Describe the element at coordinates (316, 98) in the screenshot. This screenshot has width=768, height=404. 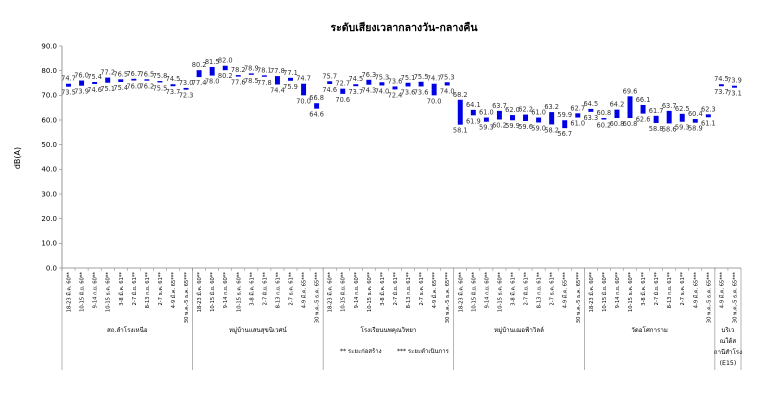
I see `data-label-upper: 66.8` at that location.